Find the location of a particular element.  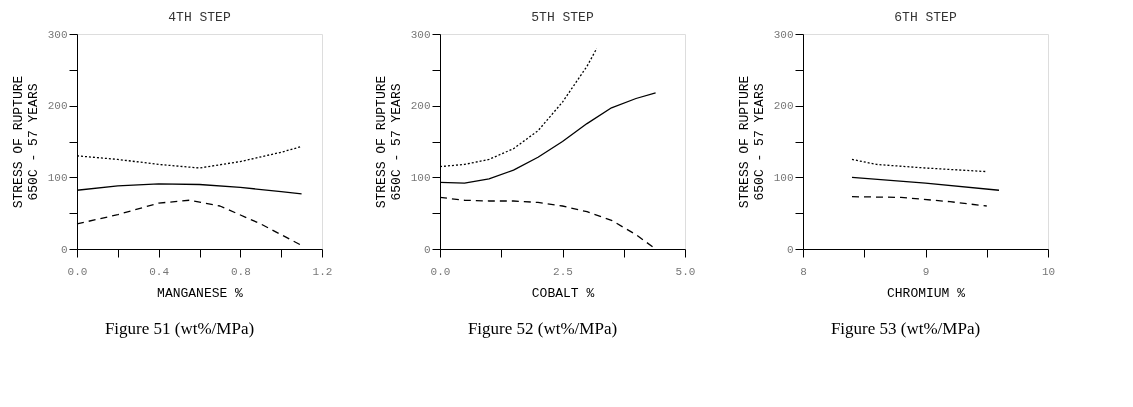

caption: Figure 51 (wt%/MPa) is located at coordinates (179, 328).